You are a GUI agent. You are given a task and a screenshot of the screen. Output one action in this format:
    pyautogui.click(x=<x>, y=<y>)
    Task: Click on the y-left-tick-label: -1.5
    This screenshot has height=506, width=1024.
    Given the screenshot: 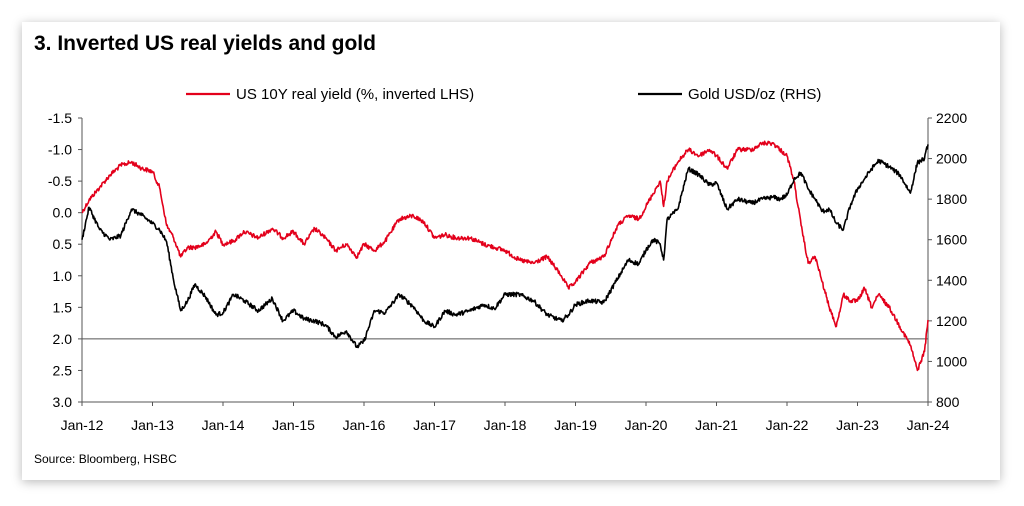 What is the action you would take?
    pyautogui.click(x=60, y=118)
    